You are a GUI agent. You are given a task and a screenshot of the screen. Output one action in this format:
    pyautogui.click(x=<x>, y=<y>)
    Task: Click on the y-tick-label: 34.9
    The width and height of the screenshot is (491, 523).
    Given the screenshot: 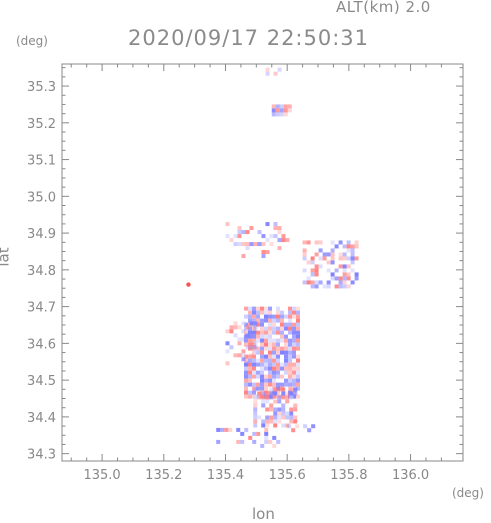 What is the action you would take?
    pyautogui.click(x=41, y=234)
    